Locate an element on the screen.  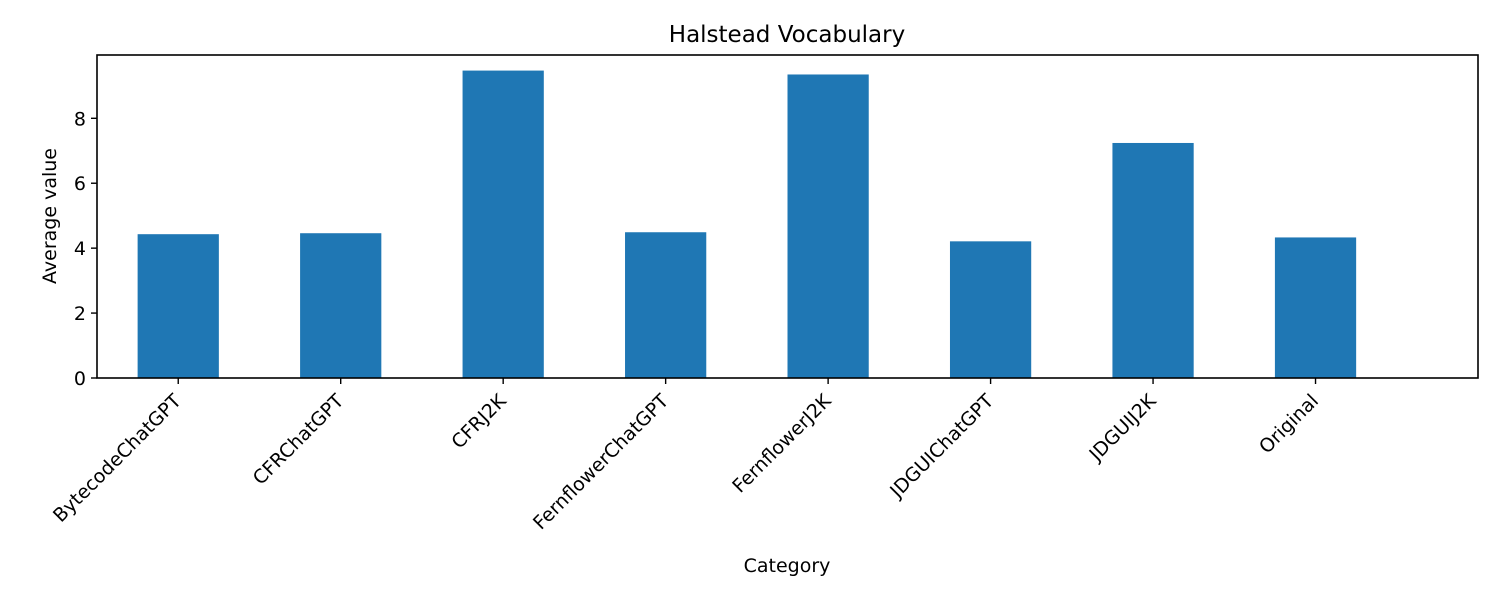
bar-Original is located at coordinates (1315, 307).